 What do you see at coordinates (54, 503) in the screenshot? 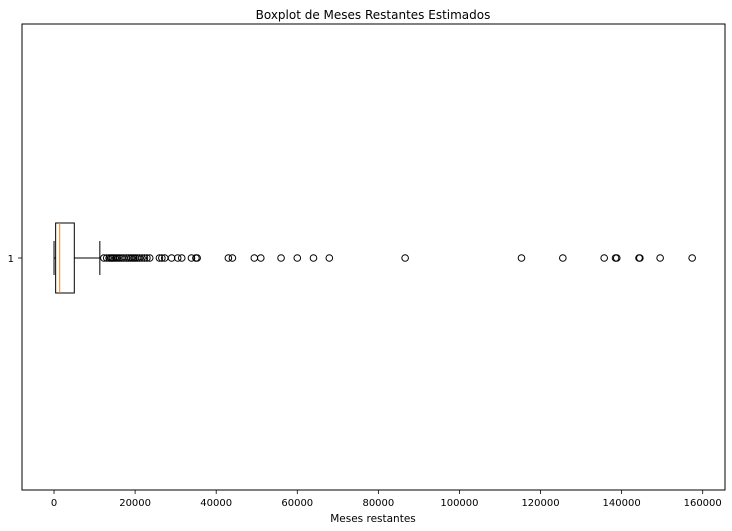
I see `x-tick-label: 0` at bounding box center [54, 503].